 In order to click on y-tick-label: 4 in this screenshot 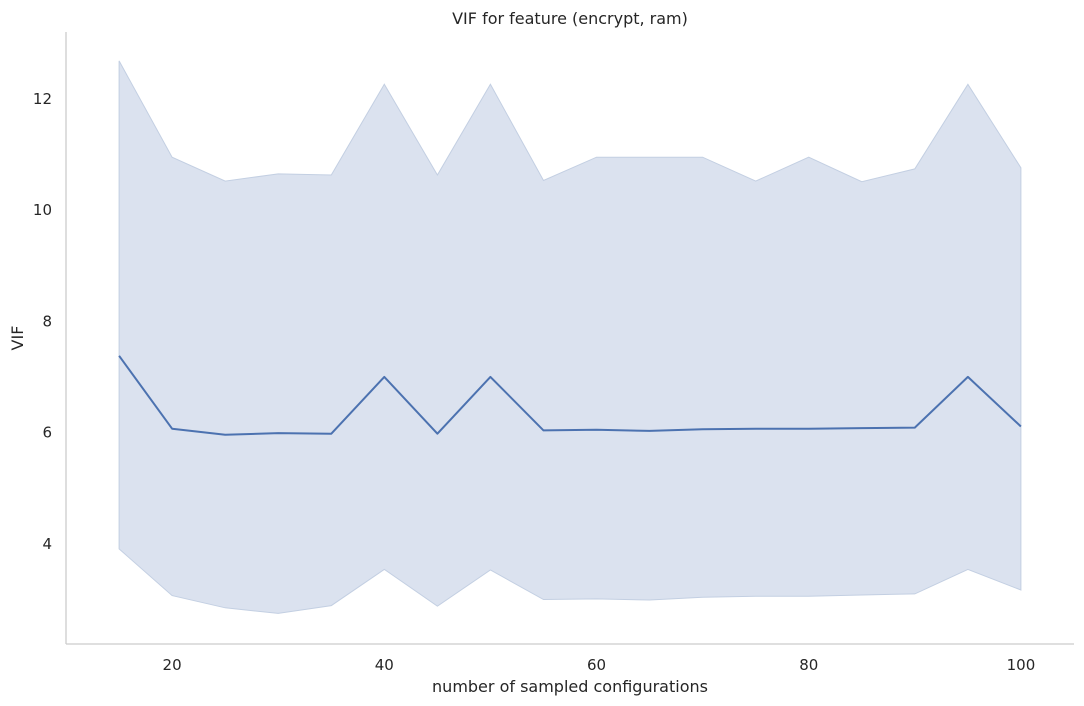, I will do `click(47, 544)`.